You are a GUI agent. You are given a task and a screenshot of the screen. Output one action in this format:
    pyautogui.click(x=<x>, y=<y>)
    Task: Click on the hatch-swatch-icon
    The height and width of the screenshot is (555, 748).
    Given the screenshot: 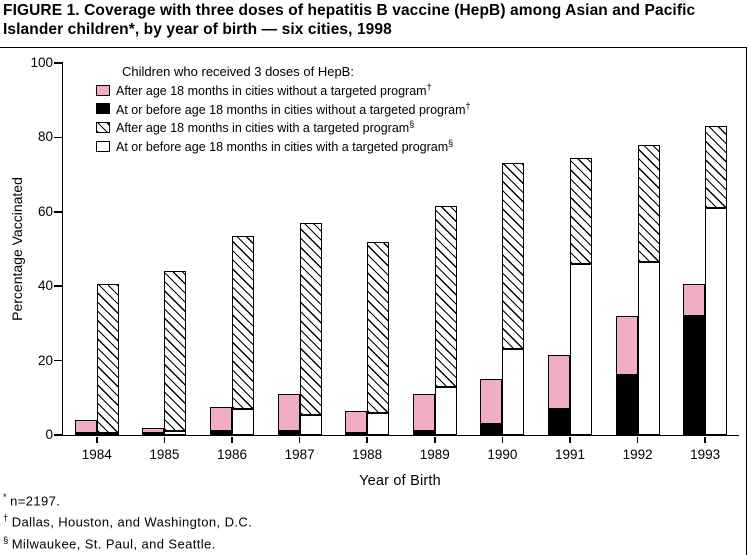 What is the action you would take?
    pyautogui.click(x=103, y=127)
    